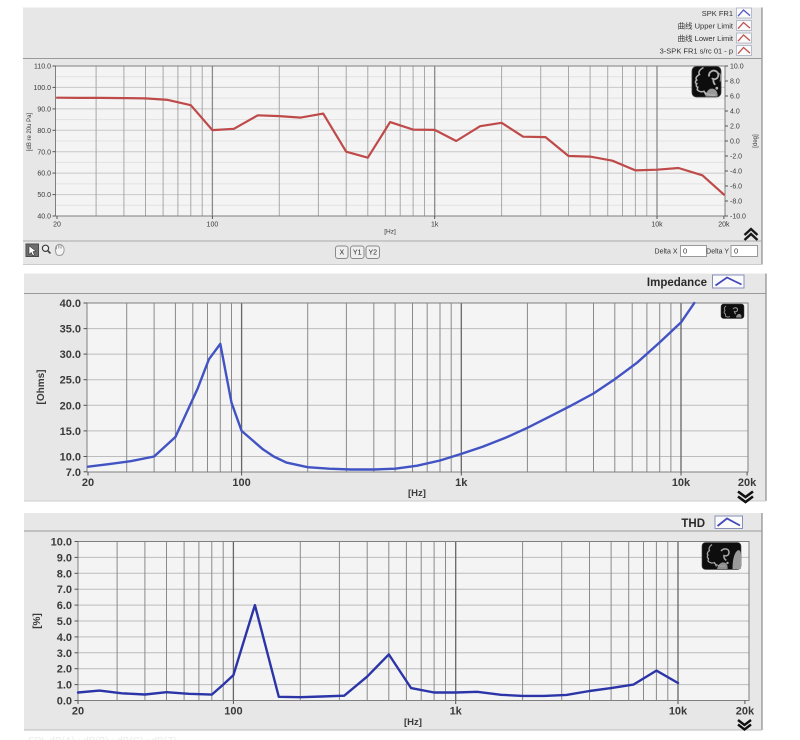  What do you see at coordinates (666, 252) in the screenshot?
I see `svg-text: Delta X` at bounding box center [666, 252].